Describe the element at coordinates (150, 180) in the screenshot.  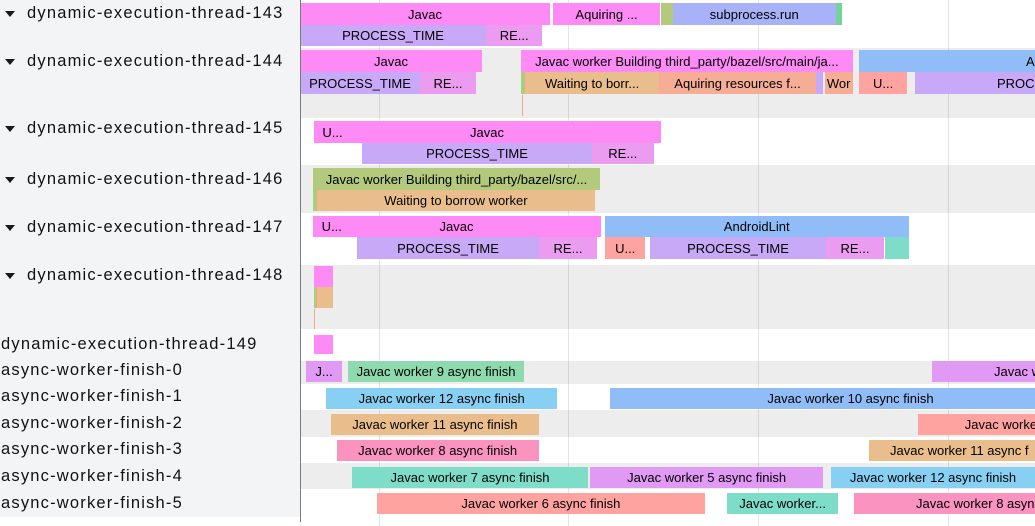
I see `track-name-row: dynamic-execution-thread-146` at that location.